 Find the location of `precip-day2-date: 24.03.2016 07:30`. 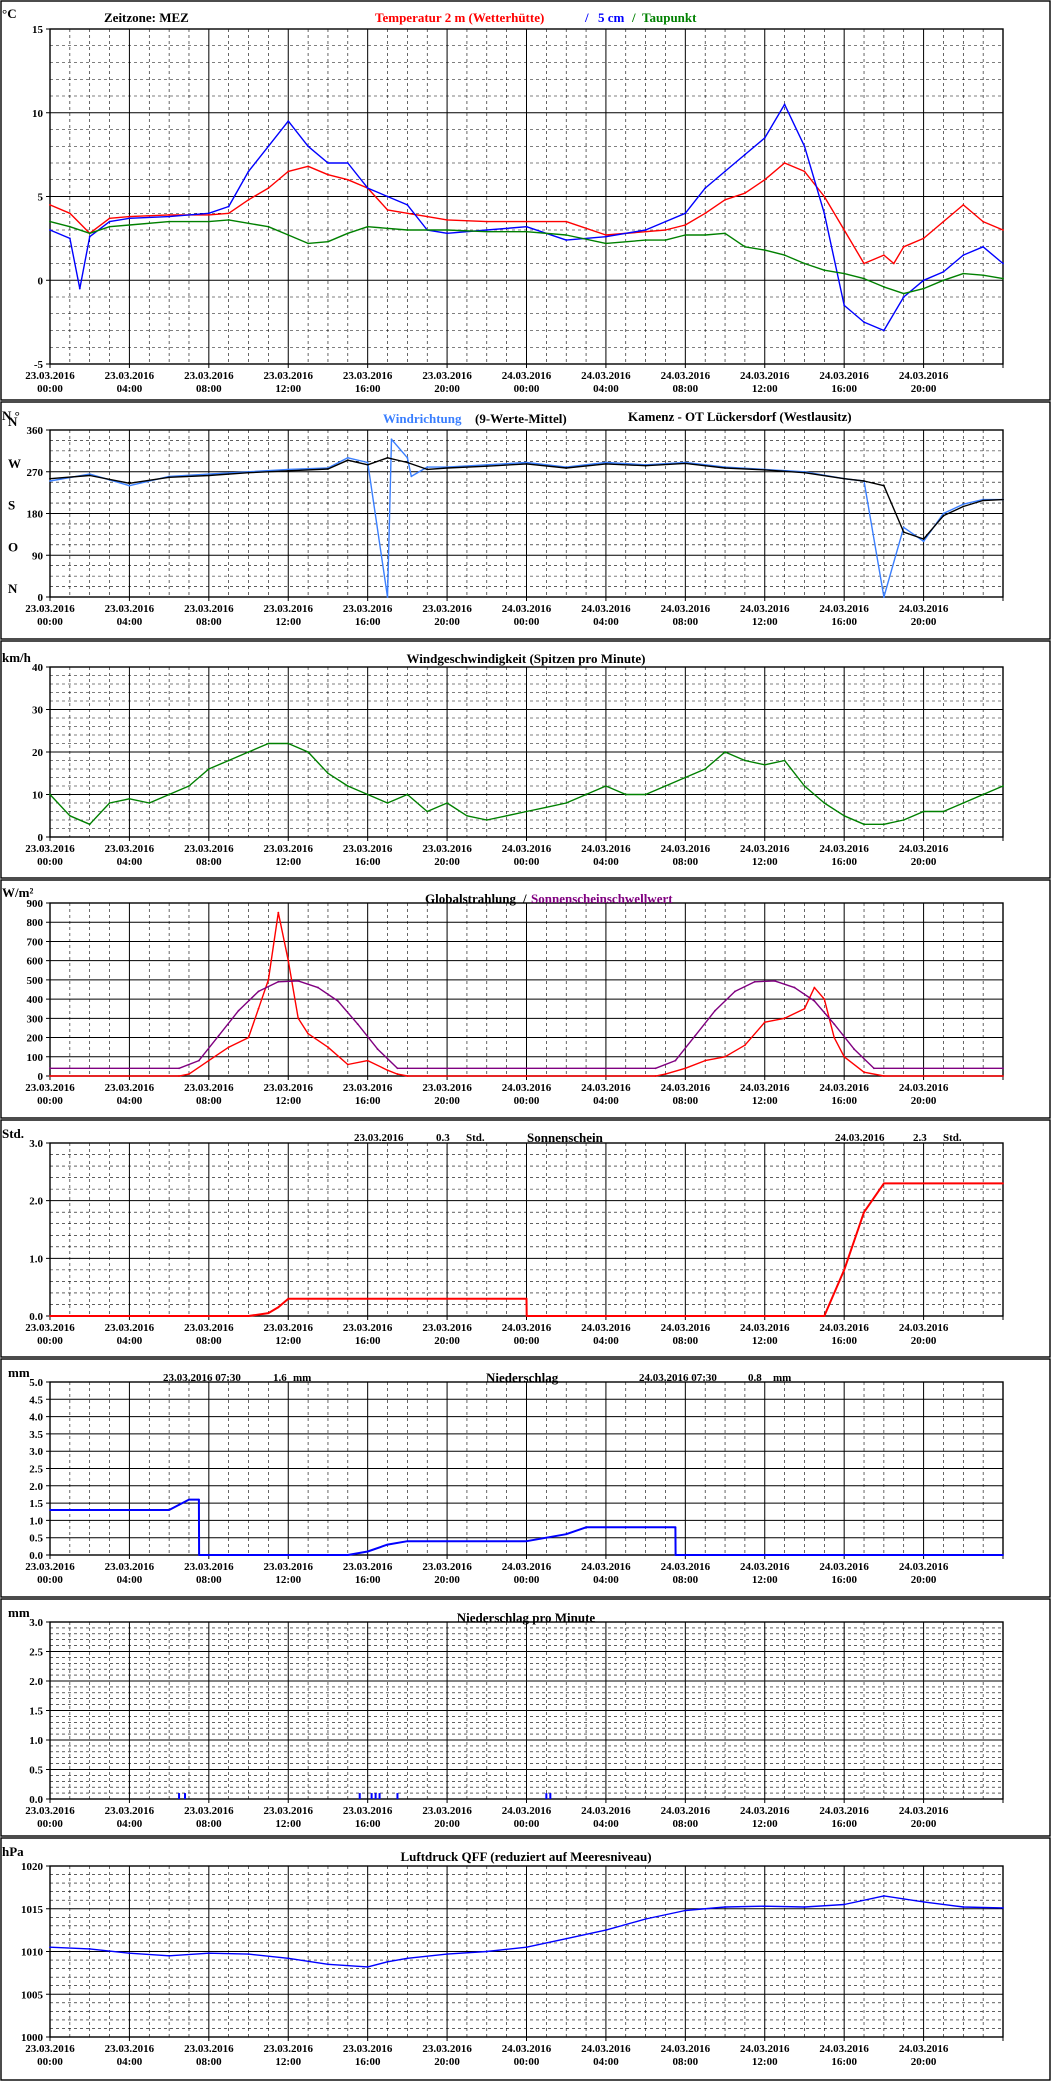

precip-day2-date: 24.03.2016 07:30 is located at coordinates (678, 1378).